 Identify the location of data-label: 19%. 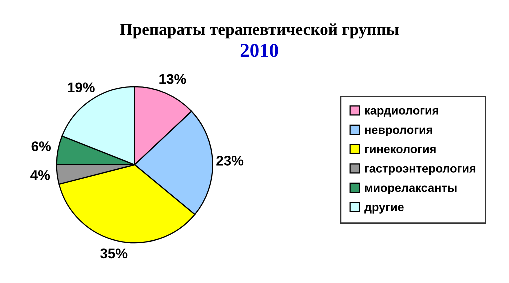
(81, 87).